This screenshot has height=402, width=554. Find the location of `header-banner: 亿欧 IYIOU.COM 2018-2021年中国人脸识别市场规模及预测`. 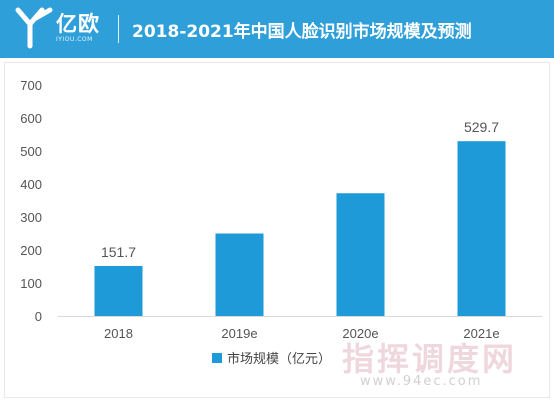

header-banner: 亿欧 IYIOU.COM 2018-2021年中国人脸识别市场规模及预测 is located at coordinates (277, 29).